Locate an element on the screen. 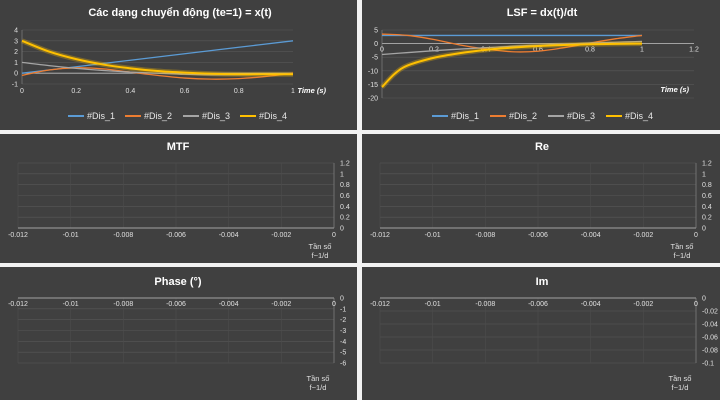 The width and height of the screenshot is (720, 400). y-tick-label: 2 is located at coordinates (16, 52).